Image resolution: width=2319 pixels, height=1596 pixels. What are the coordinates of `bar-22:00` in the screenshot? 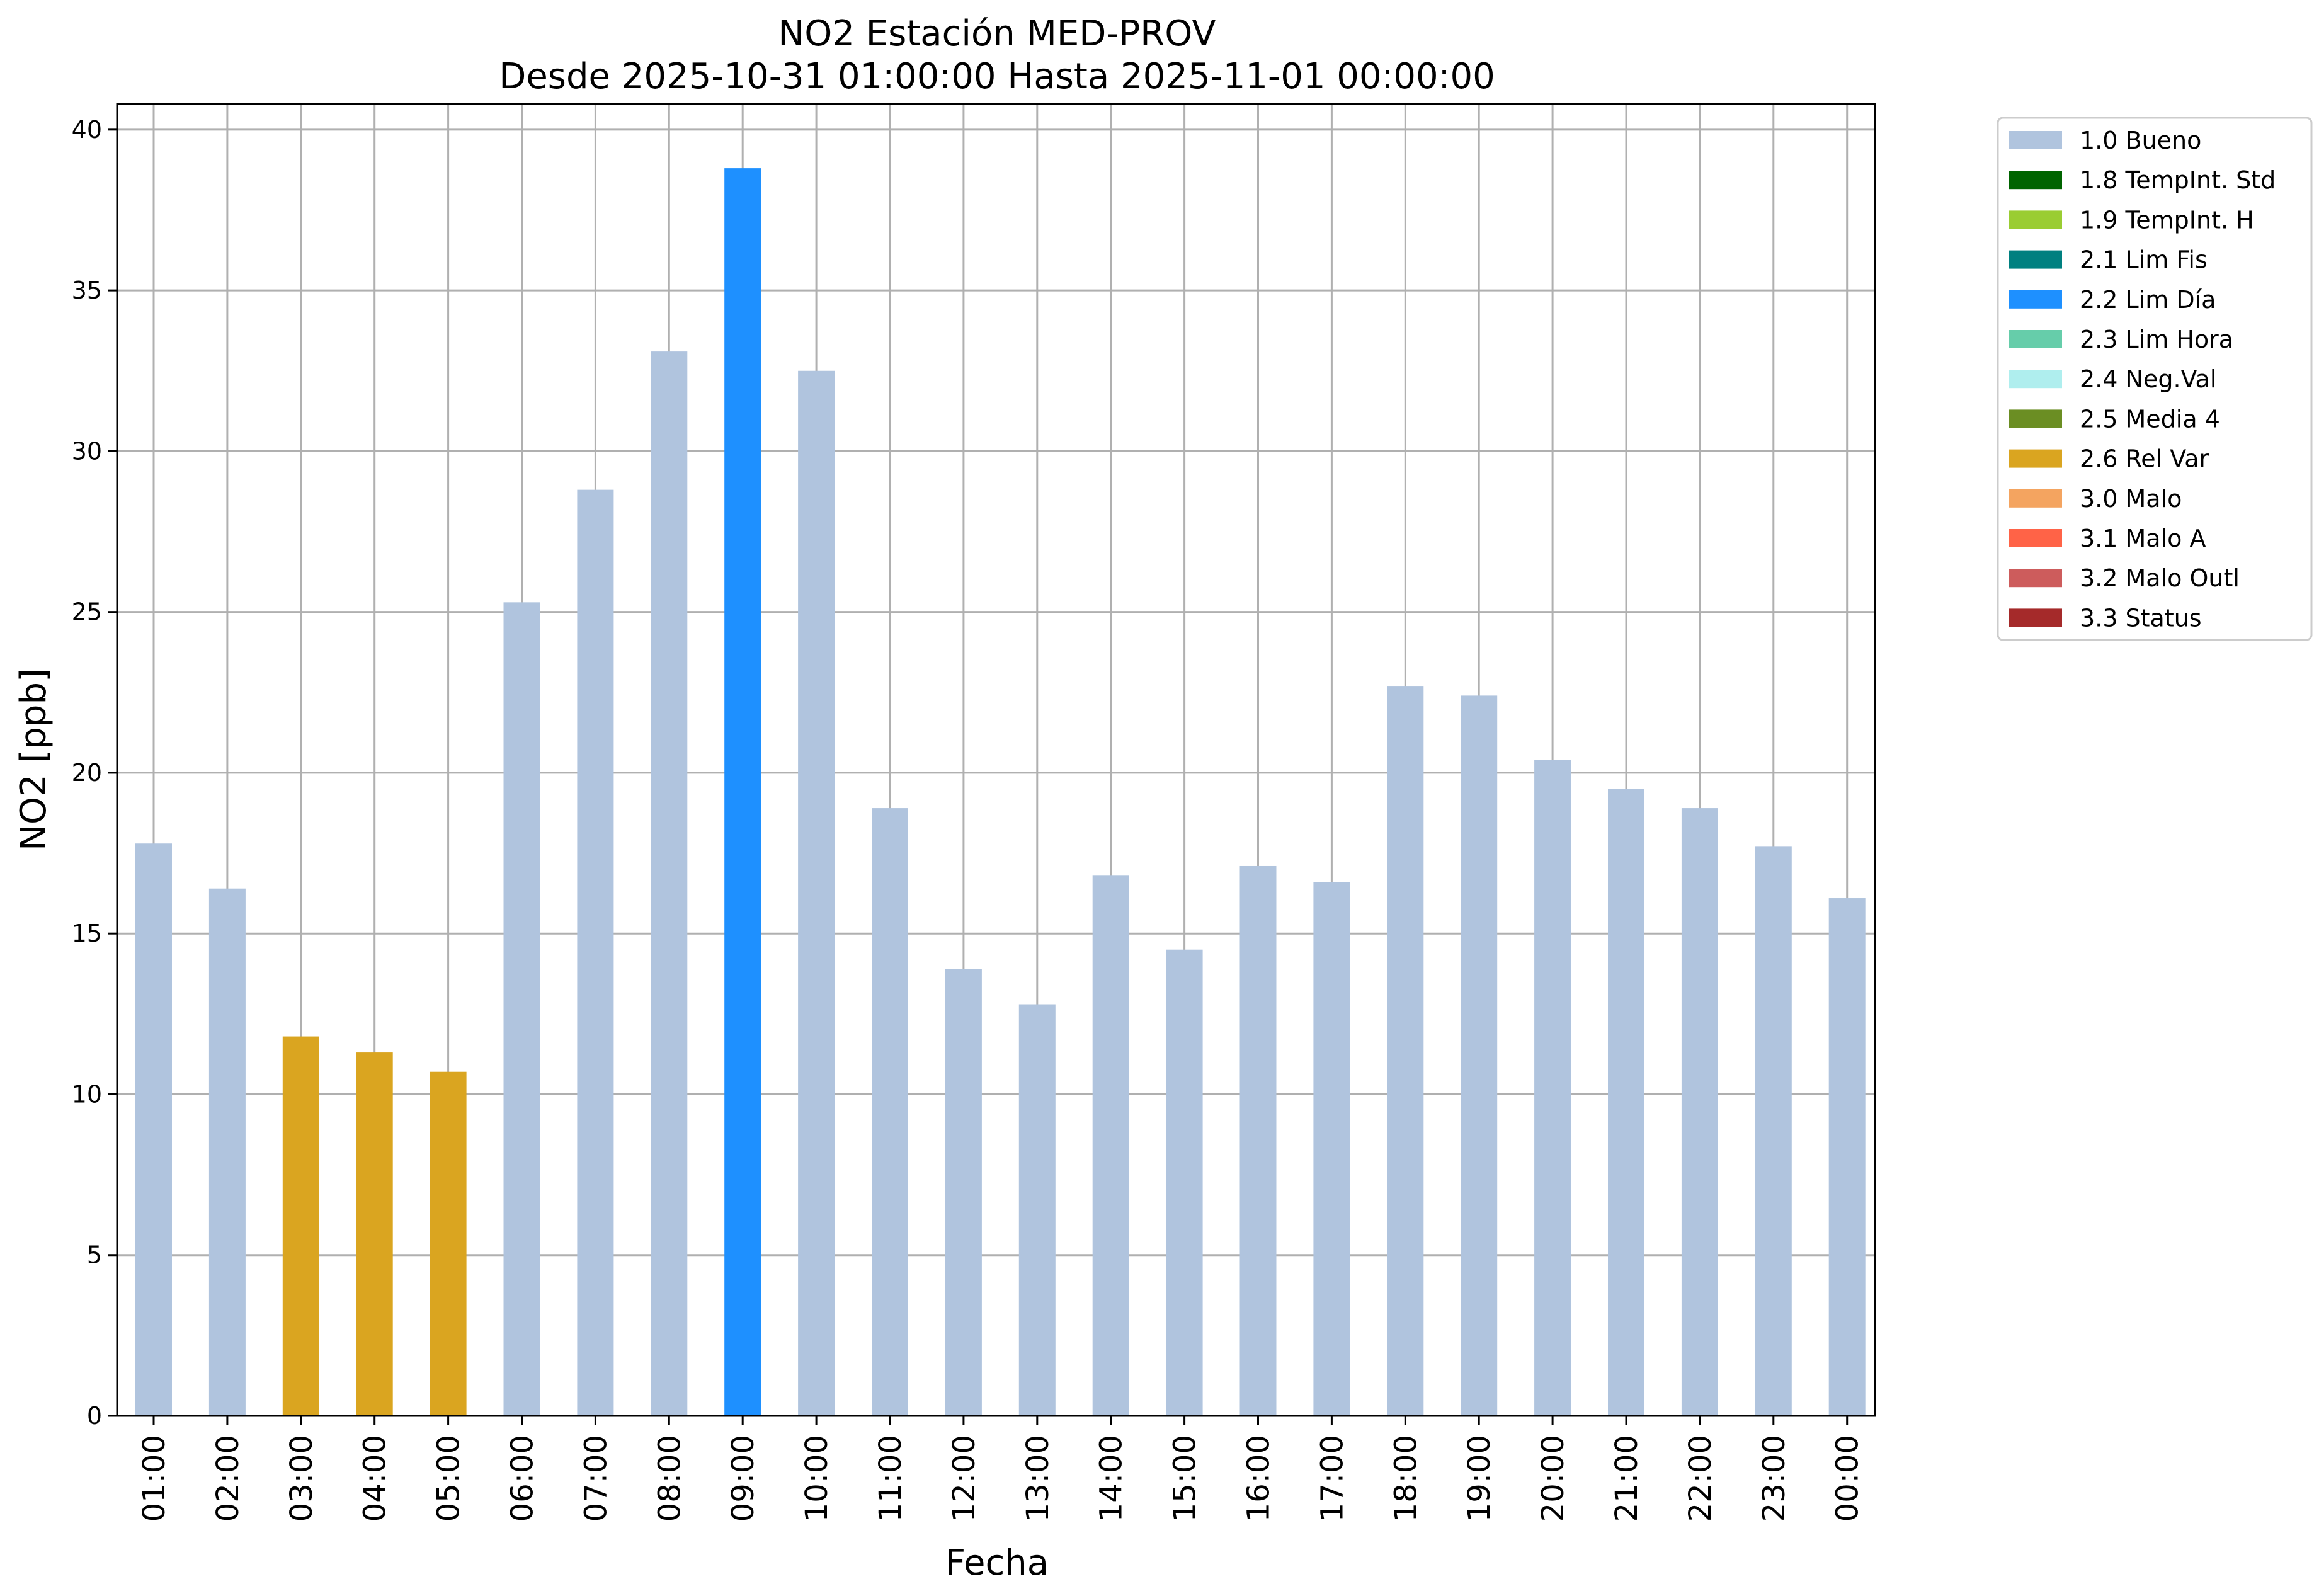 It's located at (1699, 1112).